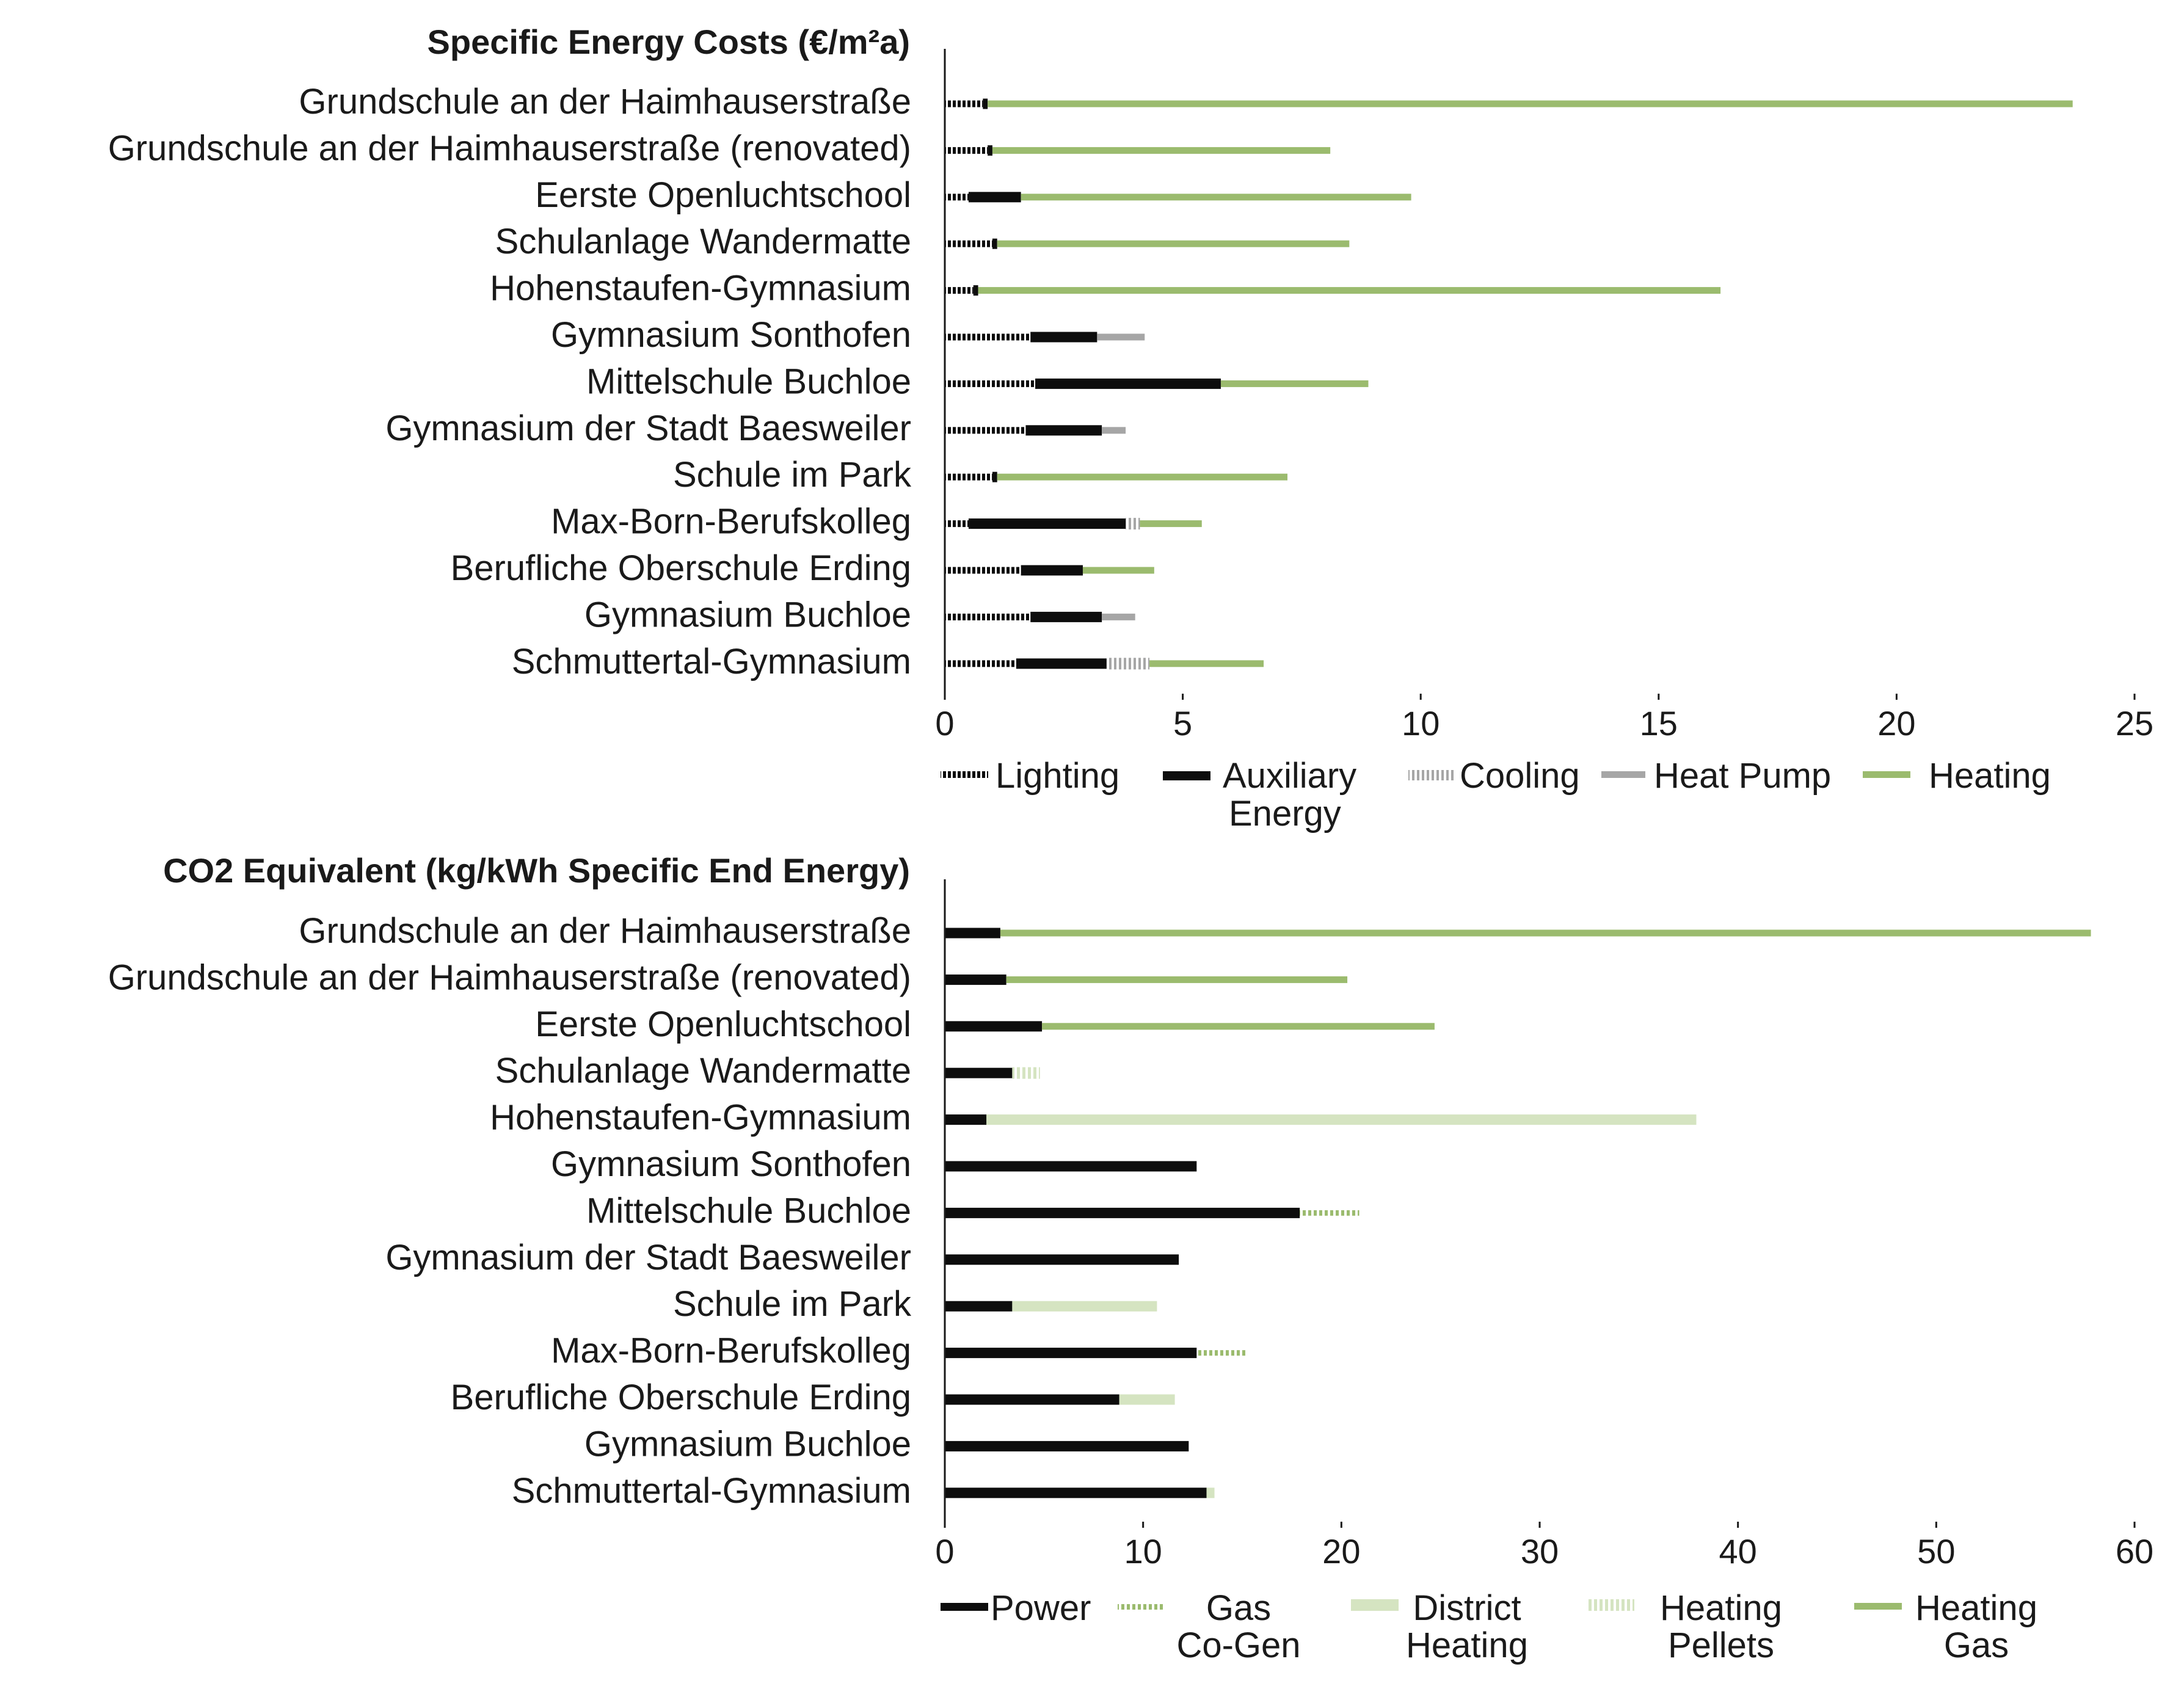 This screenshot has height=1689, width=2184. What do you see at coordinates (1238, 1626) in the screenshot?
I see `legend-label-gas-co-gen: Gas Co-Gen` at bounding box center [1238, 1626].